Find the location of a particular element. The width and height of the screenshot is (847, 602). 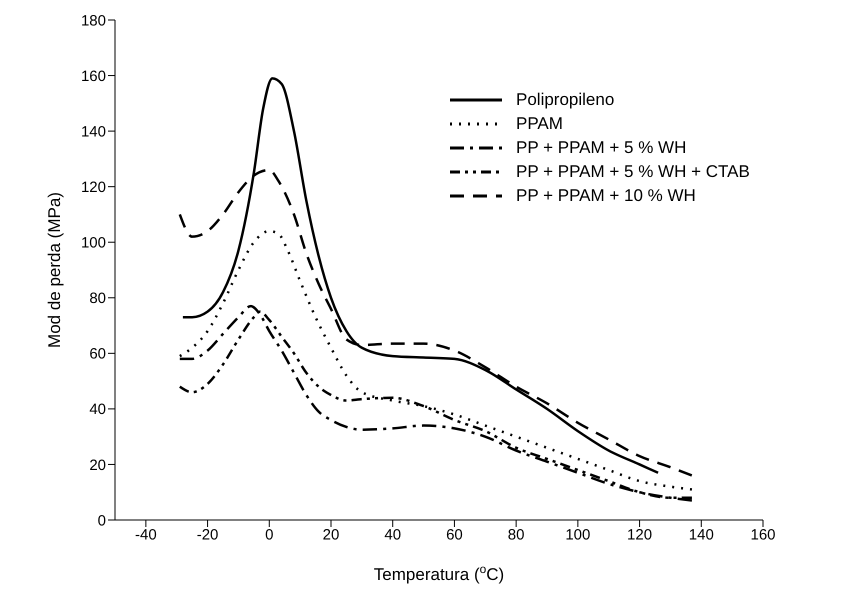

y-tick-label: 40 is located at coordinates (97, 409).